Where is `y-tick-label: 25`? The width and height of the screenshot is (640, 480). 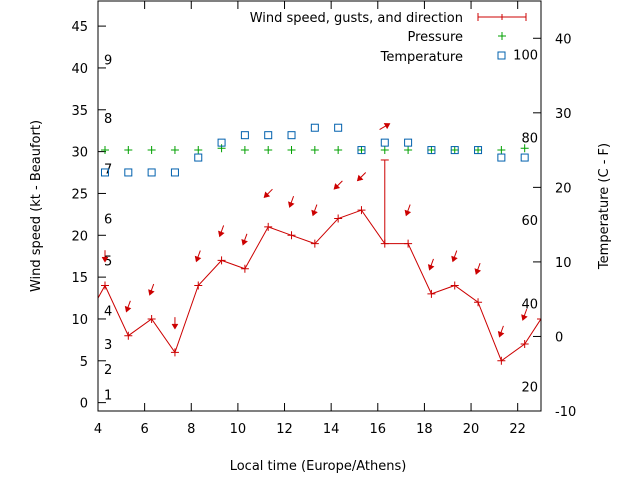
y-tick-label: 25 is located at coordinates (79, 194).